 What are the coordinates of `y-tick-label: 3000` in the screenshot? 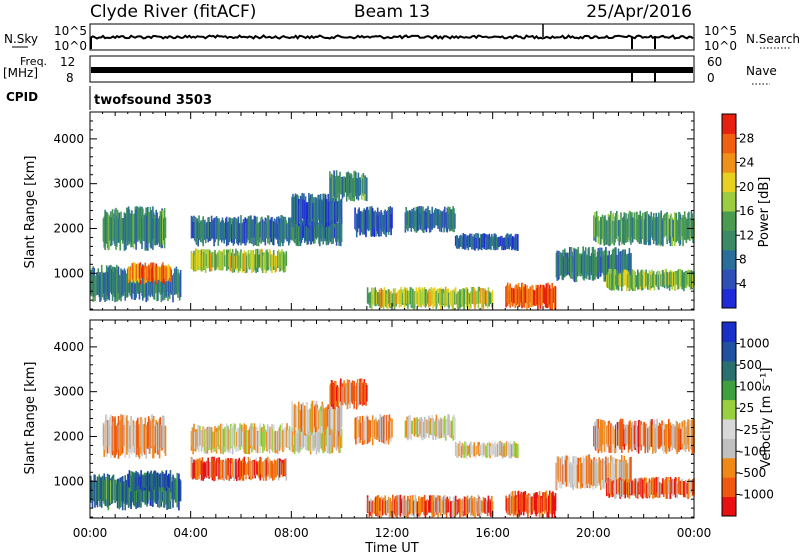 It's located at (68, 184).